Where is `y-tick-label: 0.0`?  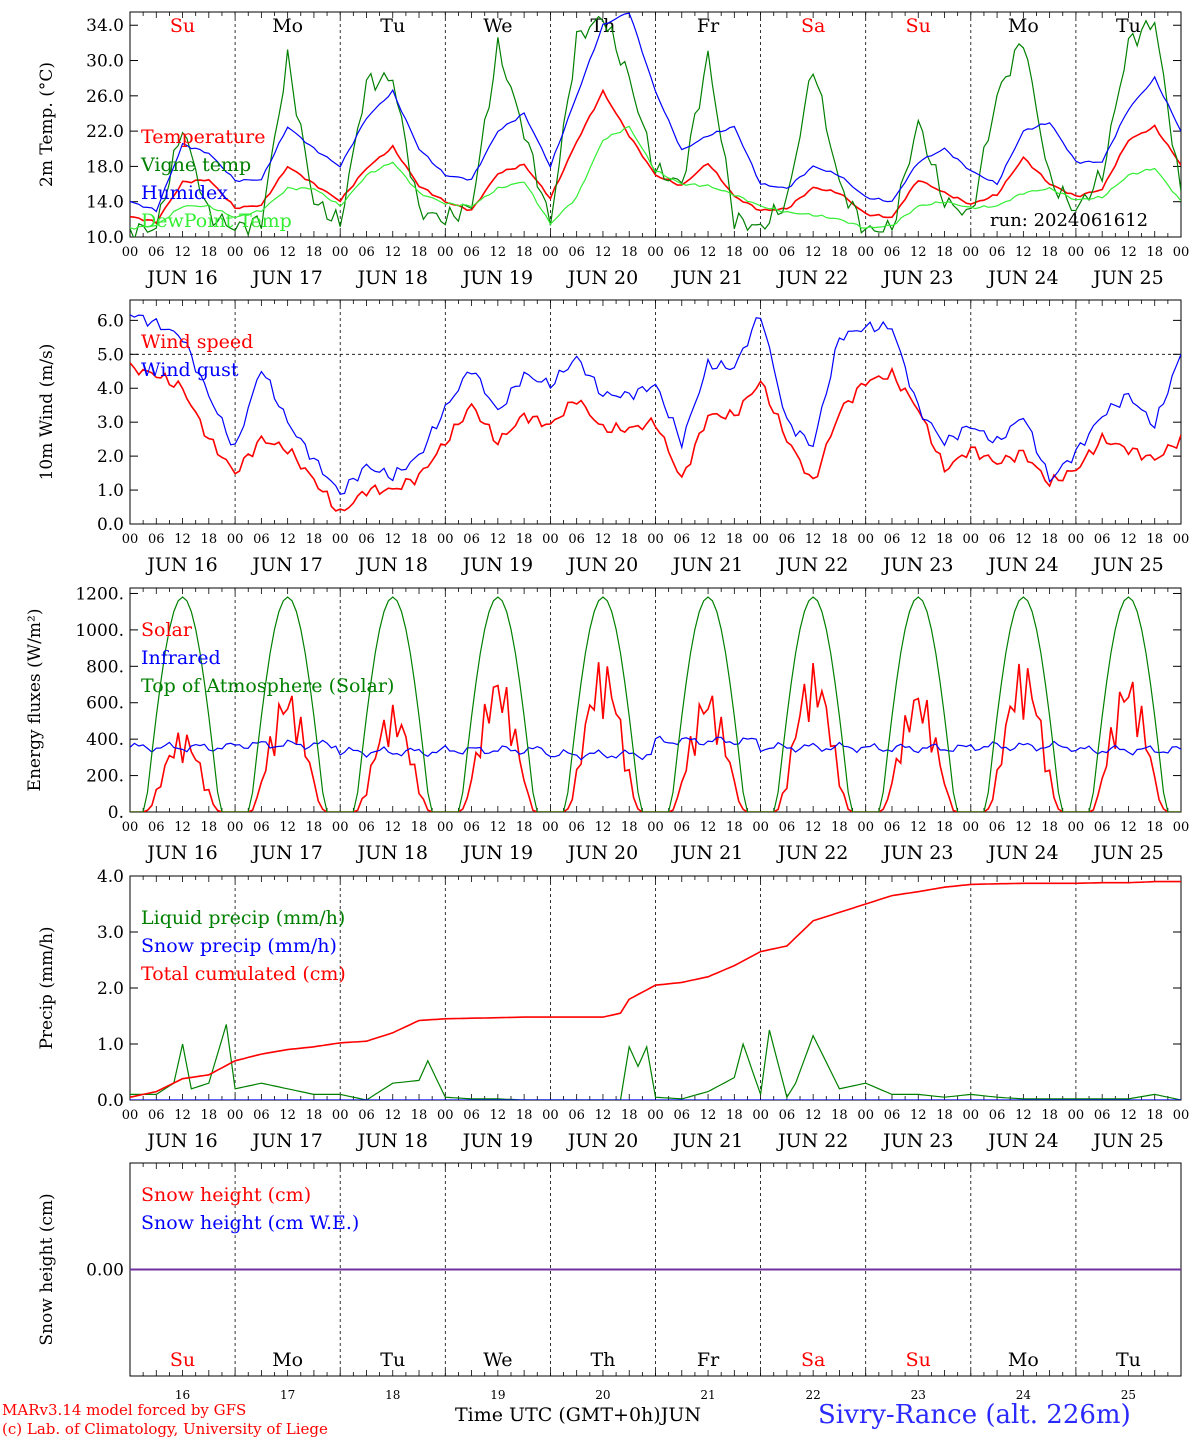 y-tick-label: 0.0 is located at coordinates (110, 525).